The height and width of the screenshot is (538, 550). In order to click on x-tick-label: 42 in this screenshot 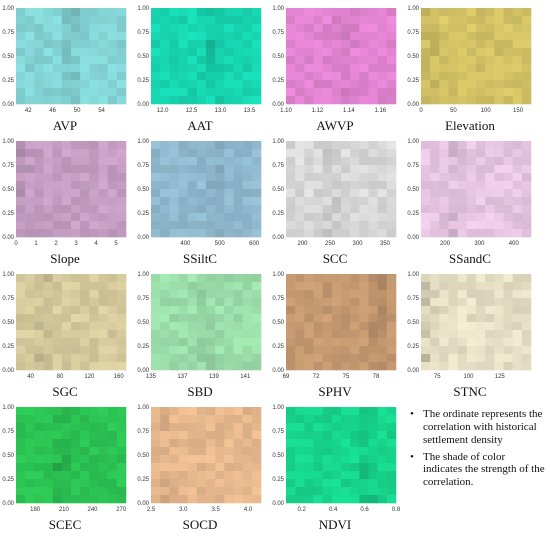, I will do `click(28, 111)`.